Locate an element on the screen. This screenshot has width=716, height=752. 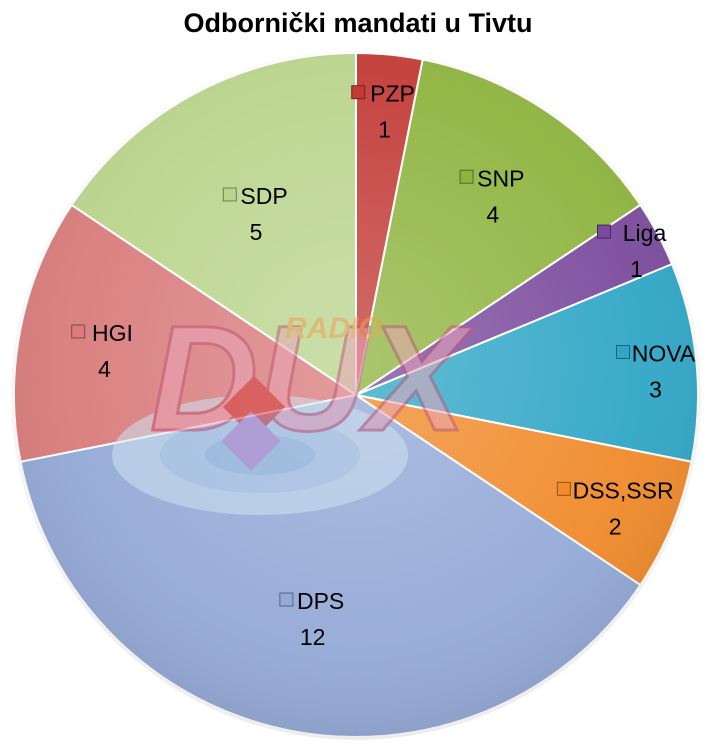
slice-label-hgi: HGI 4 is located at coordinates (102, 351).